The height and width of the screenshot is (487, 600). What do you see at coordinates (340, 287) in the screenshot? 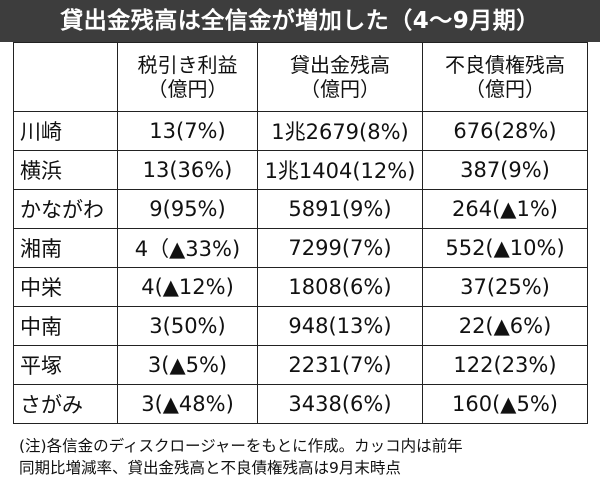
I see `loans-cell: 1808(6%)` at bounding box center [340, 287].